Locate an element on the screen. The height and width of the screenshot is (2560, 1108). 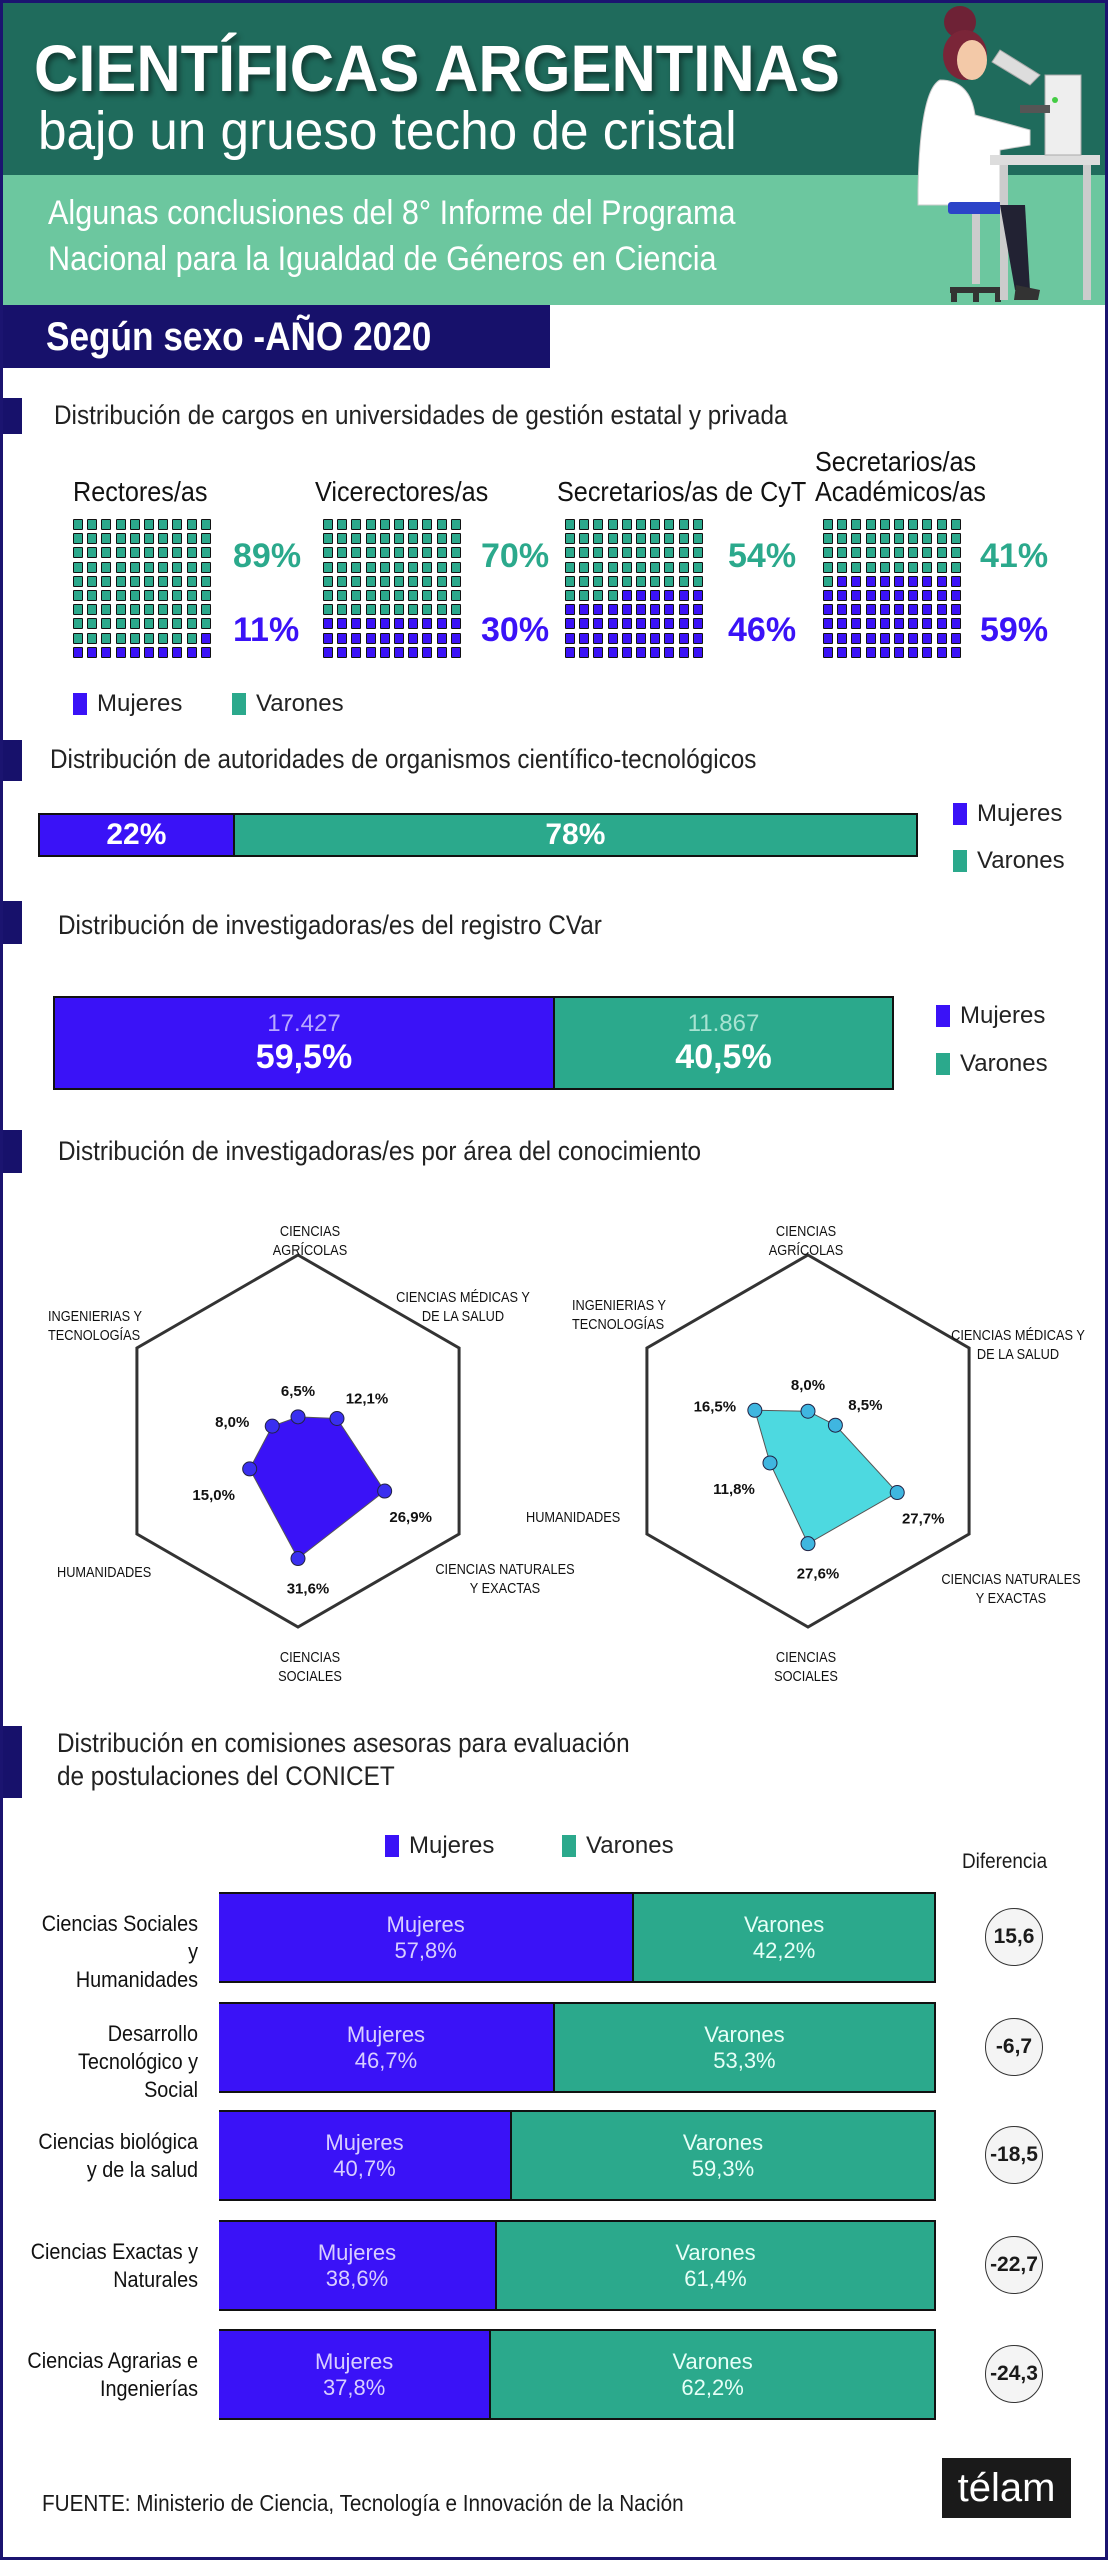
radar-value-label: 15,0% is located at coordinates (213, 1495).